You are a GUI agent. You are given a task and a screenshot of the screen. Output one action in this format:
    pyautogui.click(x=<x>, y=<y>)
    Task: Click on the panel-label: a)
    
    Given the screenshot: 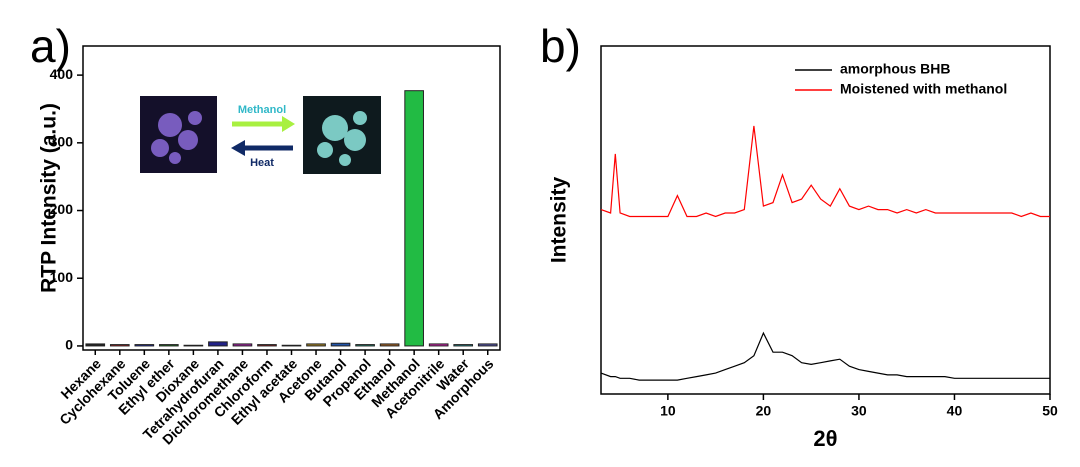 What is the action you would take?
    pyautogui.click(x=50, y=46)
    